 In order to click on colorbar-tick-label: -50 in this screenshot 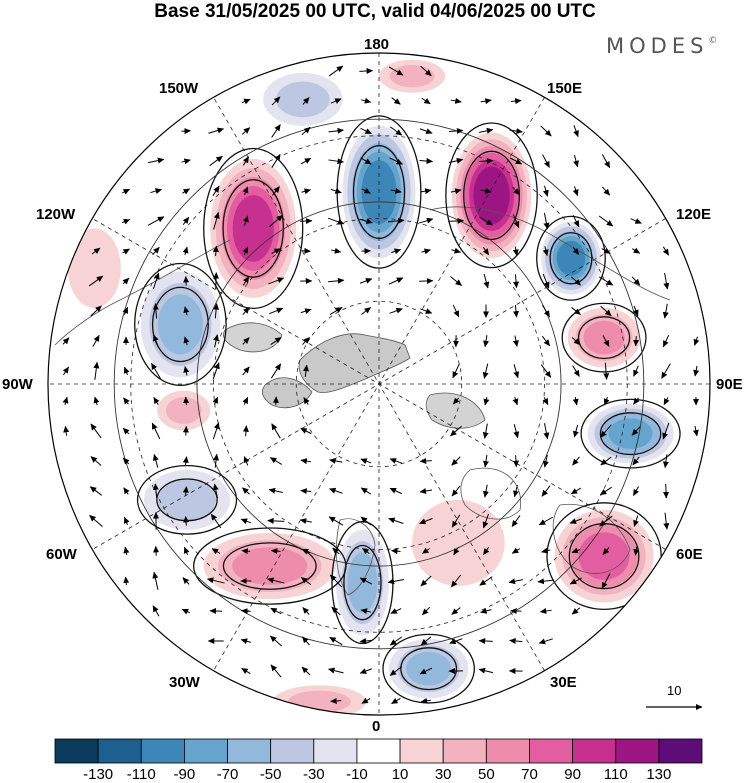, I will do `click(270, 774)`.